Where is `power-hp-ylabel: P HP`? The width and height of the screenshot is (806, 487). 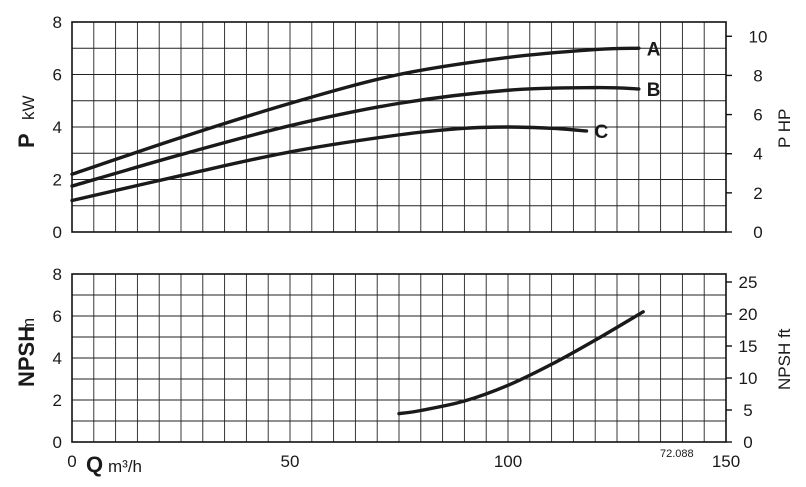 power-hp-ylabel: P HP is located at coordinates (784, 128).